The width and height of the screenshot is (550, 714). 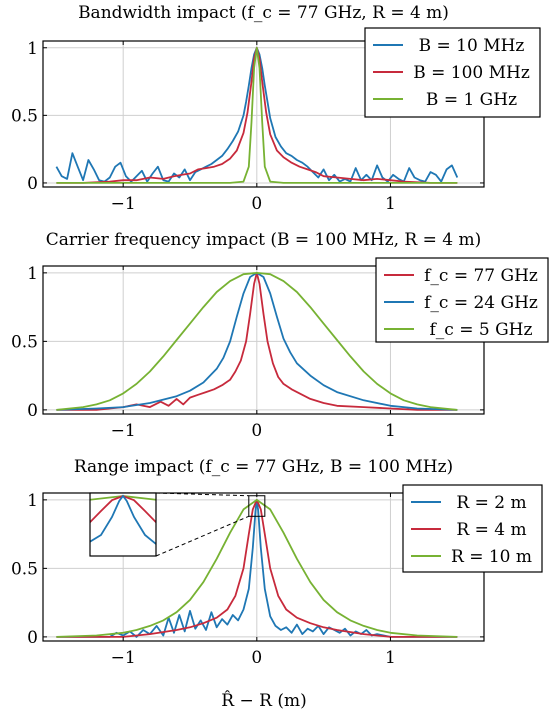 I want to click on legend-label: R = 2 m, so click(x=491, y=503).